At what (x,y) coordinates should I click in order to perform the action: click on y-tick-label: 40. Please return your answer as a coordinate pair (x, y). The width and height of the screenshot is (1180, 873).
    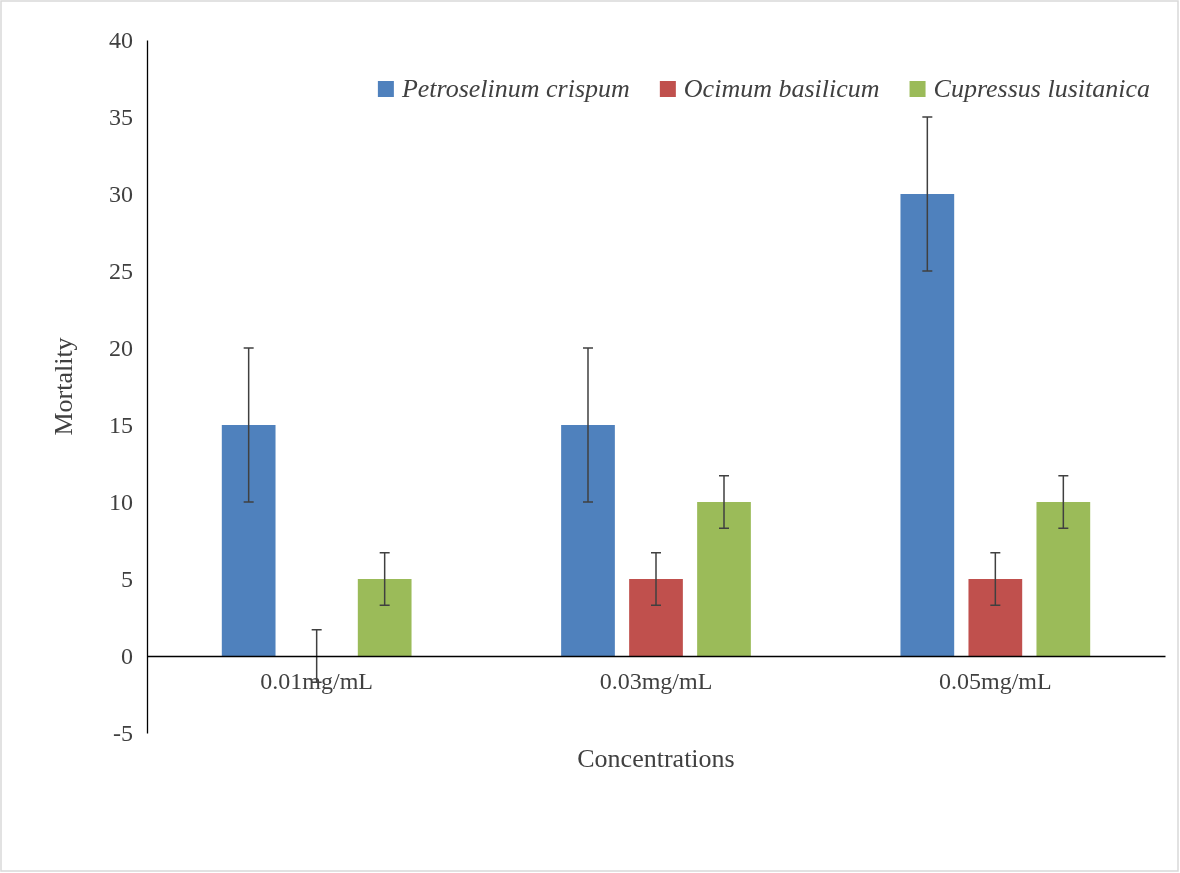
    Looking at the image, I should click on (121, 40).